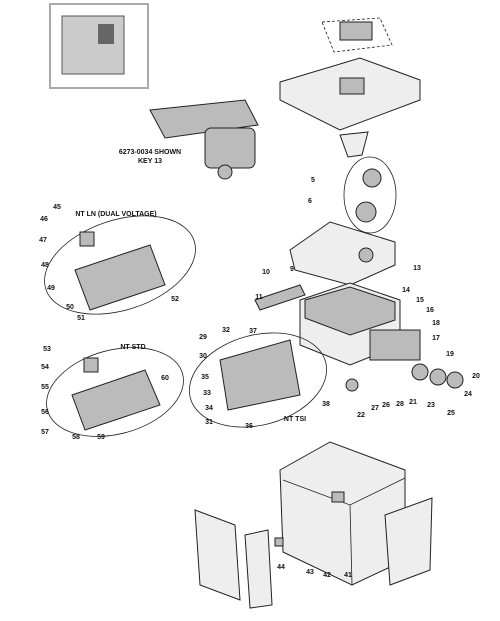 The height and width of the screenshot is (621, 500). What do you see at coordinates (404, 377) in the screenshot?
I see `fittings` at bounding box center [404, 377].